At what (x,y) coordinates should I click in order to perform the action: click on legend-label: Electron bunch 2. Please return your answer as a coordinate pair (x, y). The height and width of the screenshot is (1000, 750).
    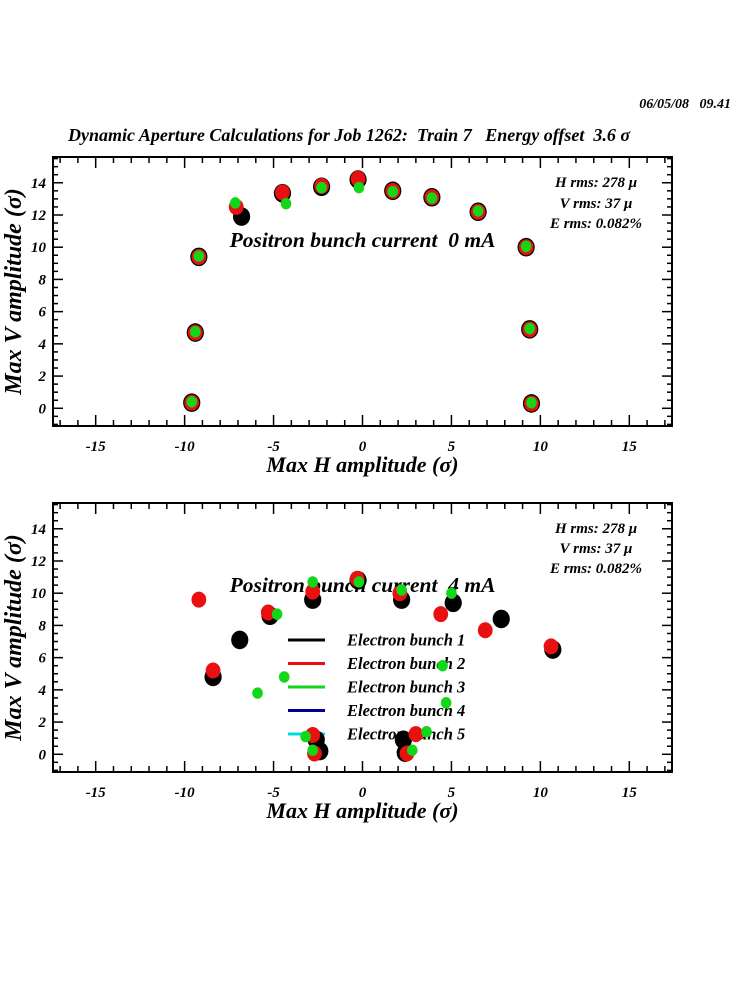
    Looking at the image, I should click on (405, 663).